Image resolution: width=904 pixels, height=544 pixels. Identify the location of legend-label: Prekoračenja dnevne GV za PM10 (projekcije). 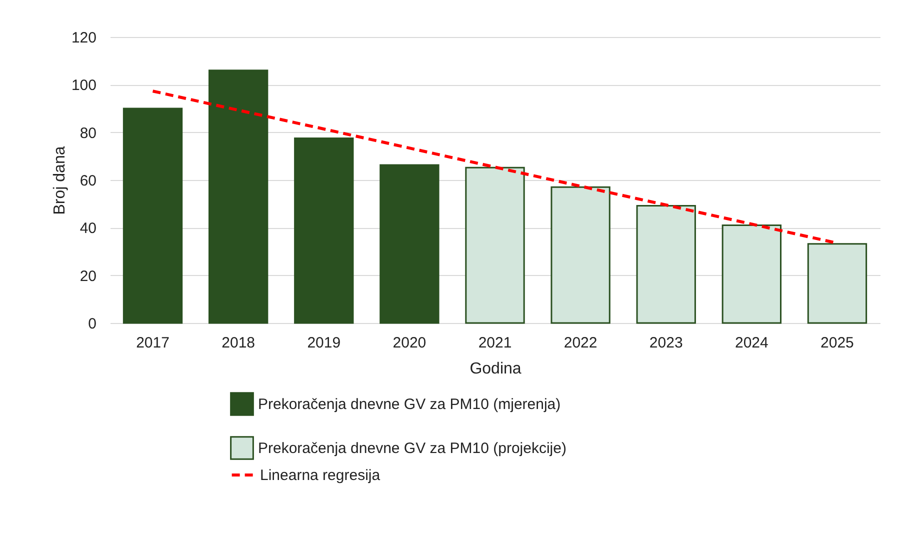
(412, 448).